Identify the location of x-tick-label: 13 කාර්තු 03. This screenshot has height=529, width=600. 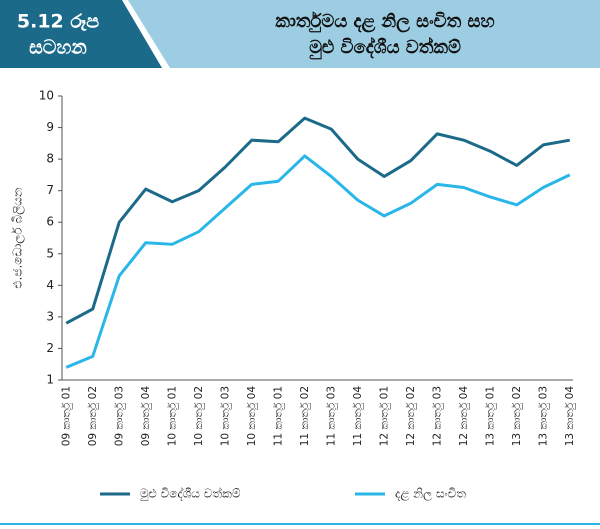
(542, 416).